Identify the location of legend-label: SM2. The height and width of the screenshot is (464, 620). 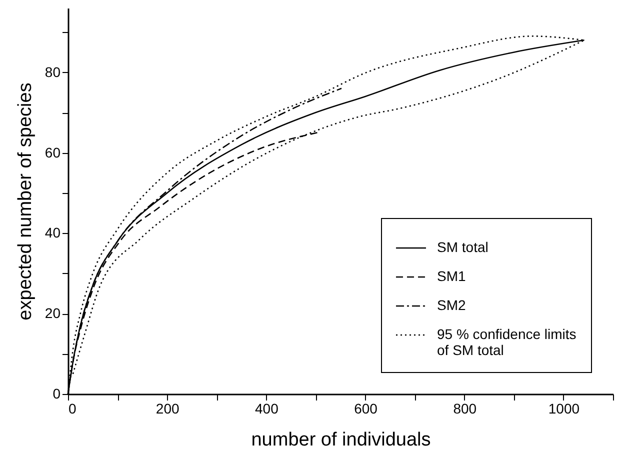
(451, 305).